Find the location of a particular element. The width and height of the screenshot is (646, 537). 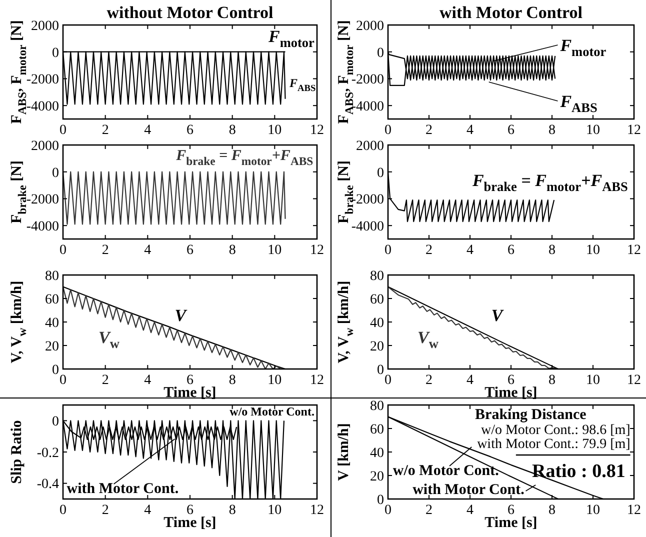

y-axis-title: V [km/h] is located at coordinates (344, 452).